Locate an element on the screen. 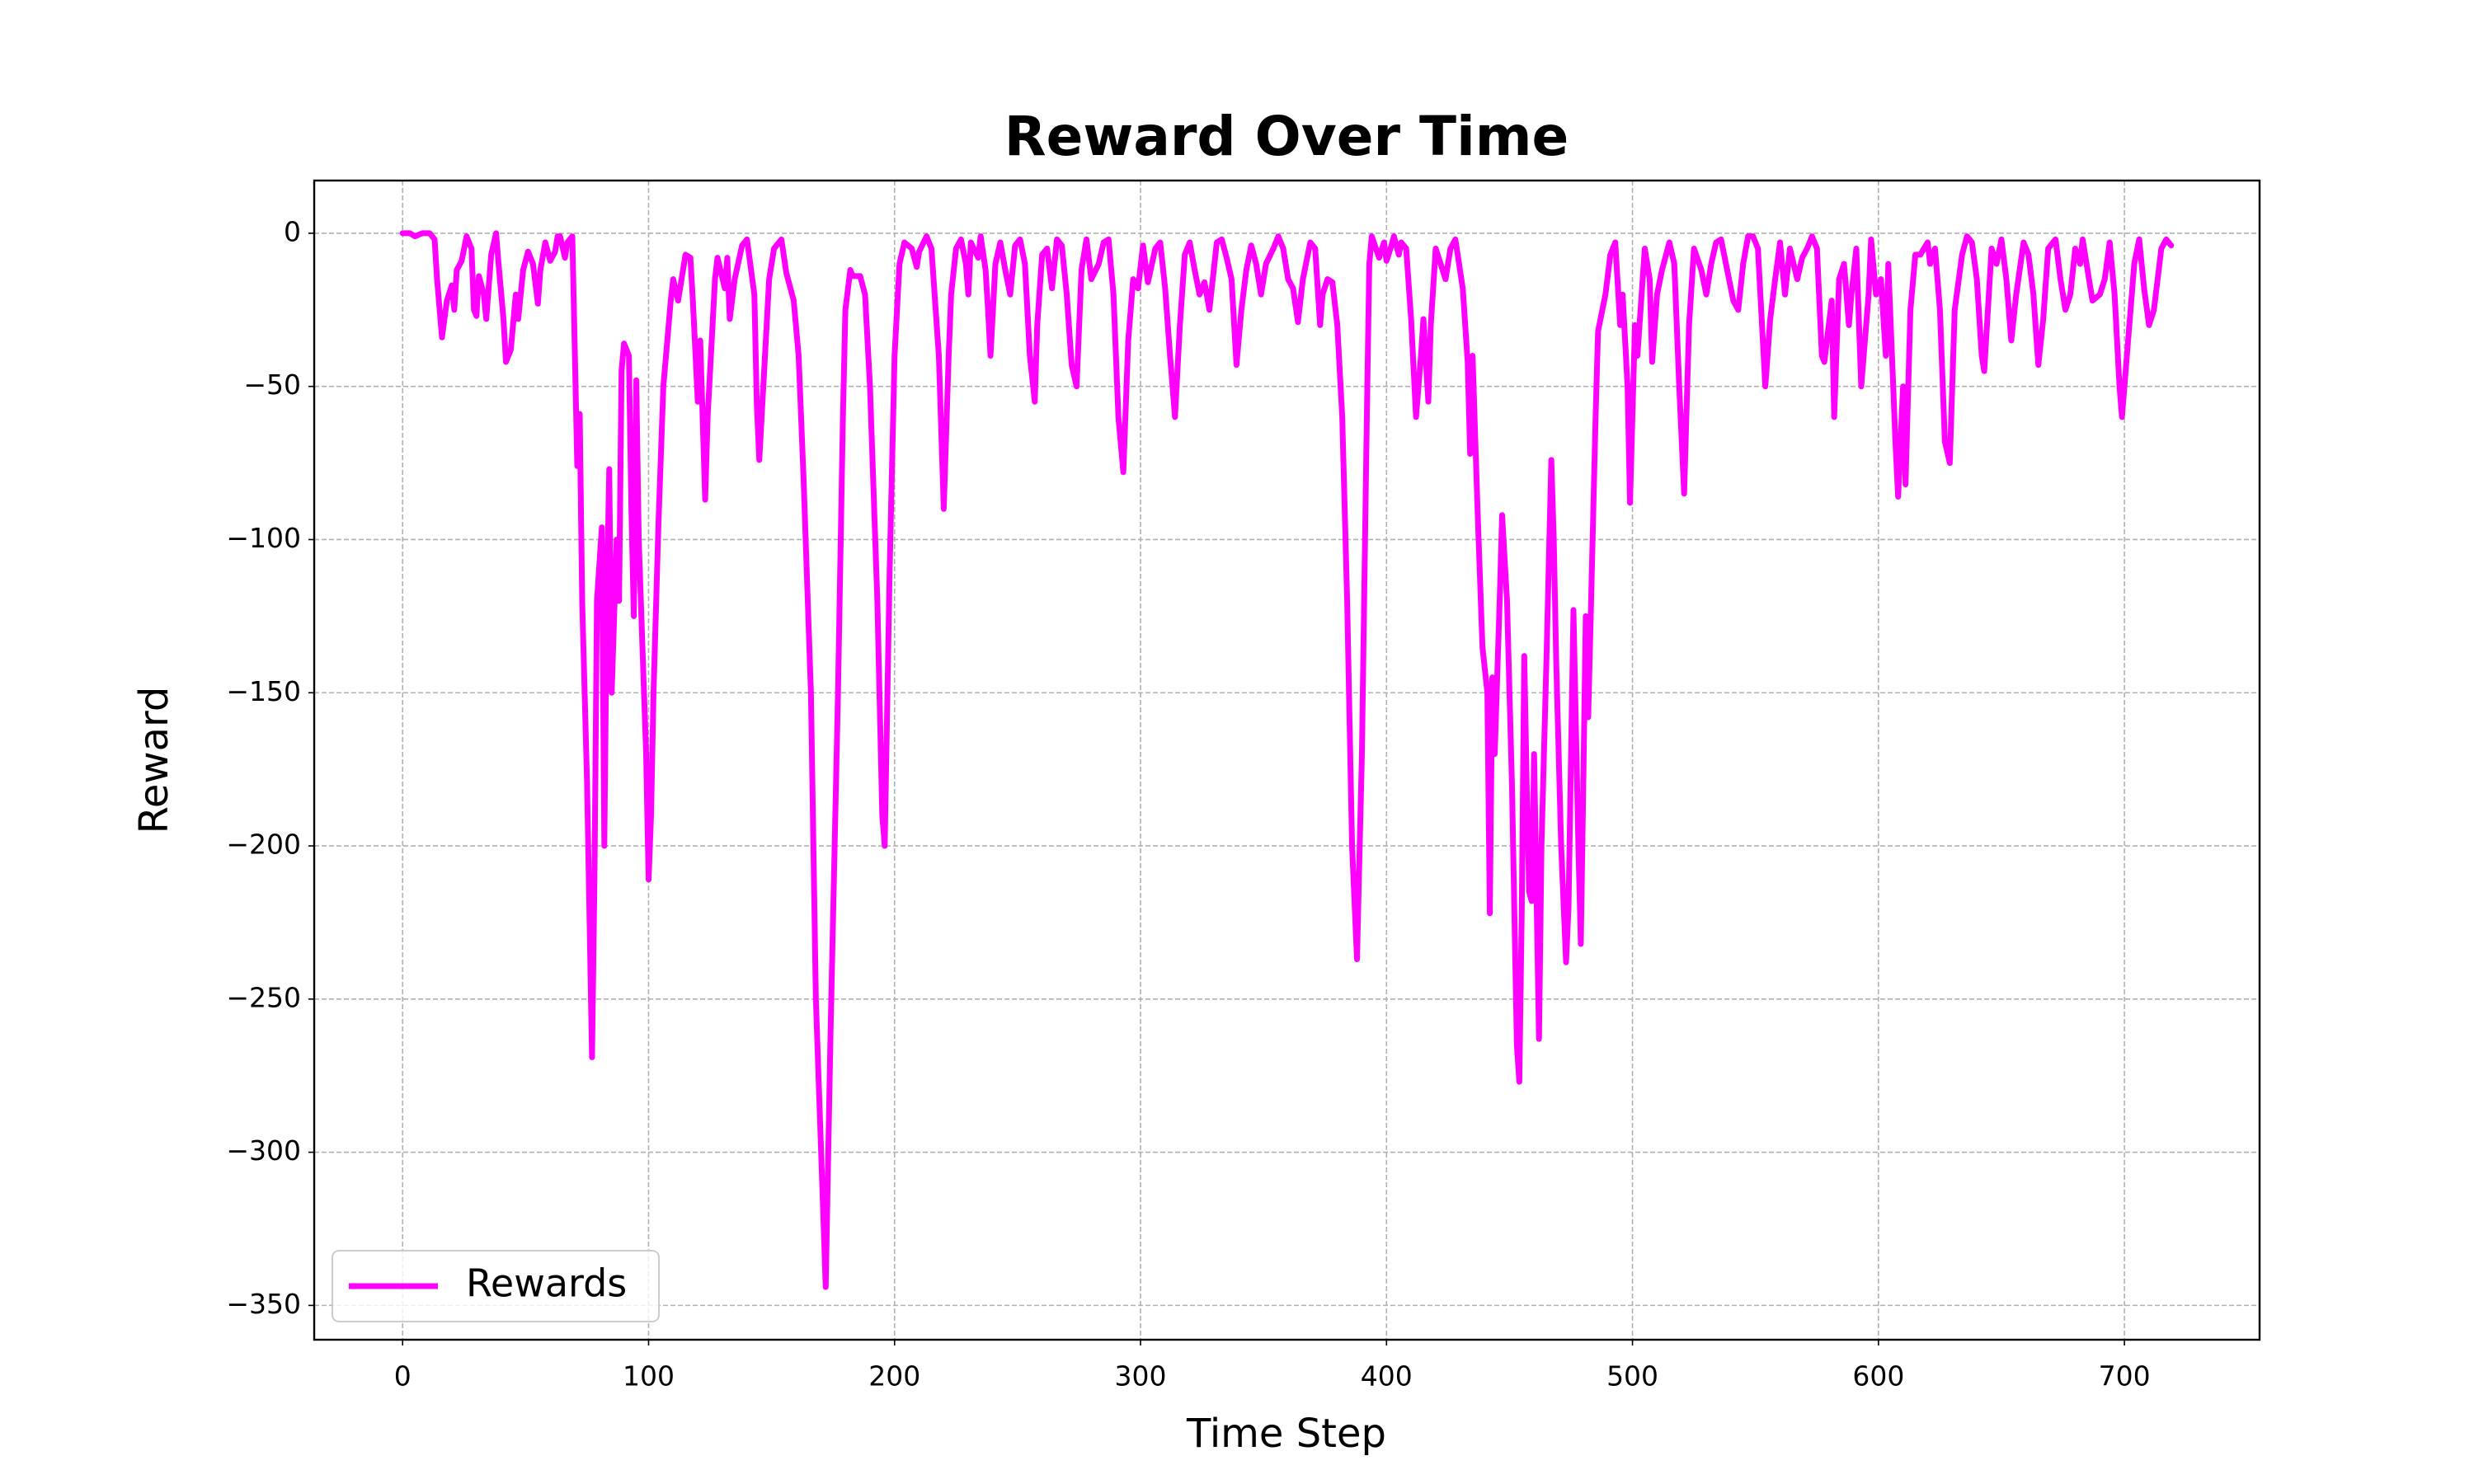  x-tick-label: 700 is located at coordinates (2125, 1376).